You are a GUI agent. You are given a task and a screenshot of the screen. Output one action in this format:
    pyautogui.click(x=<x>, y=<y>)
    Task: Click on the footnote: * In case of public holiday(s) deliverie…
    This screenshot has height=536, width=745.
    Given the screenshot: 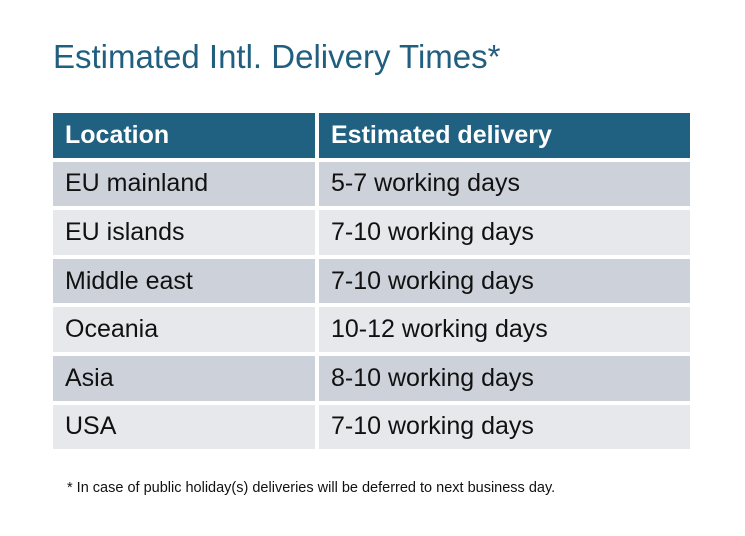 What is the action you would take?
    pyautogui.click(x=311, y=488)
    